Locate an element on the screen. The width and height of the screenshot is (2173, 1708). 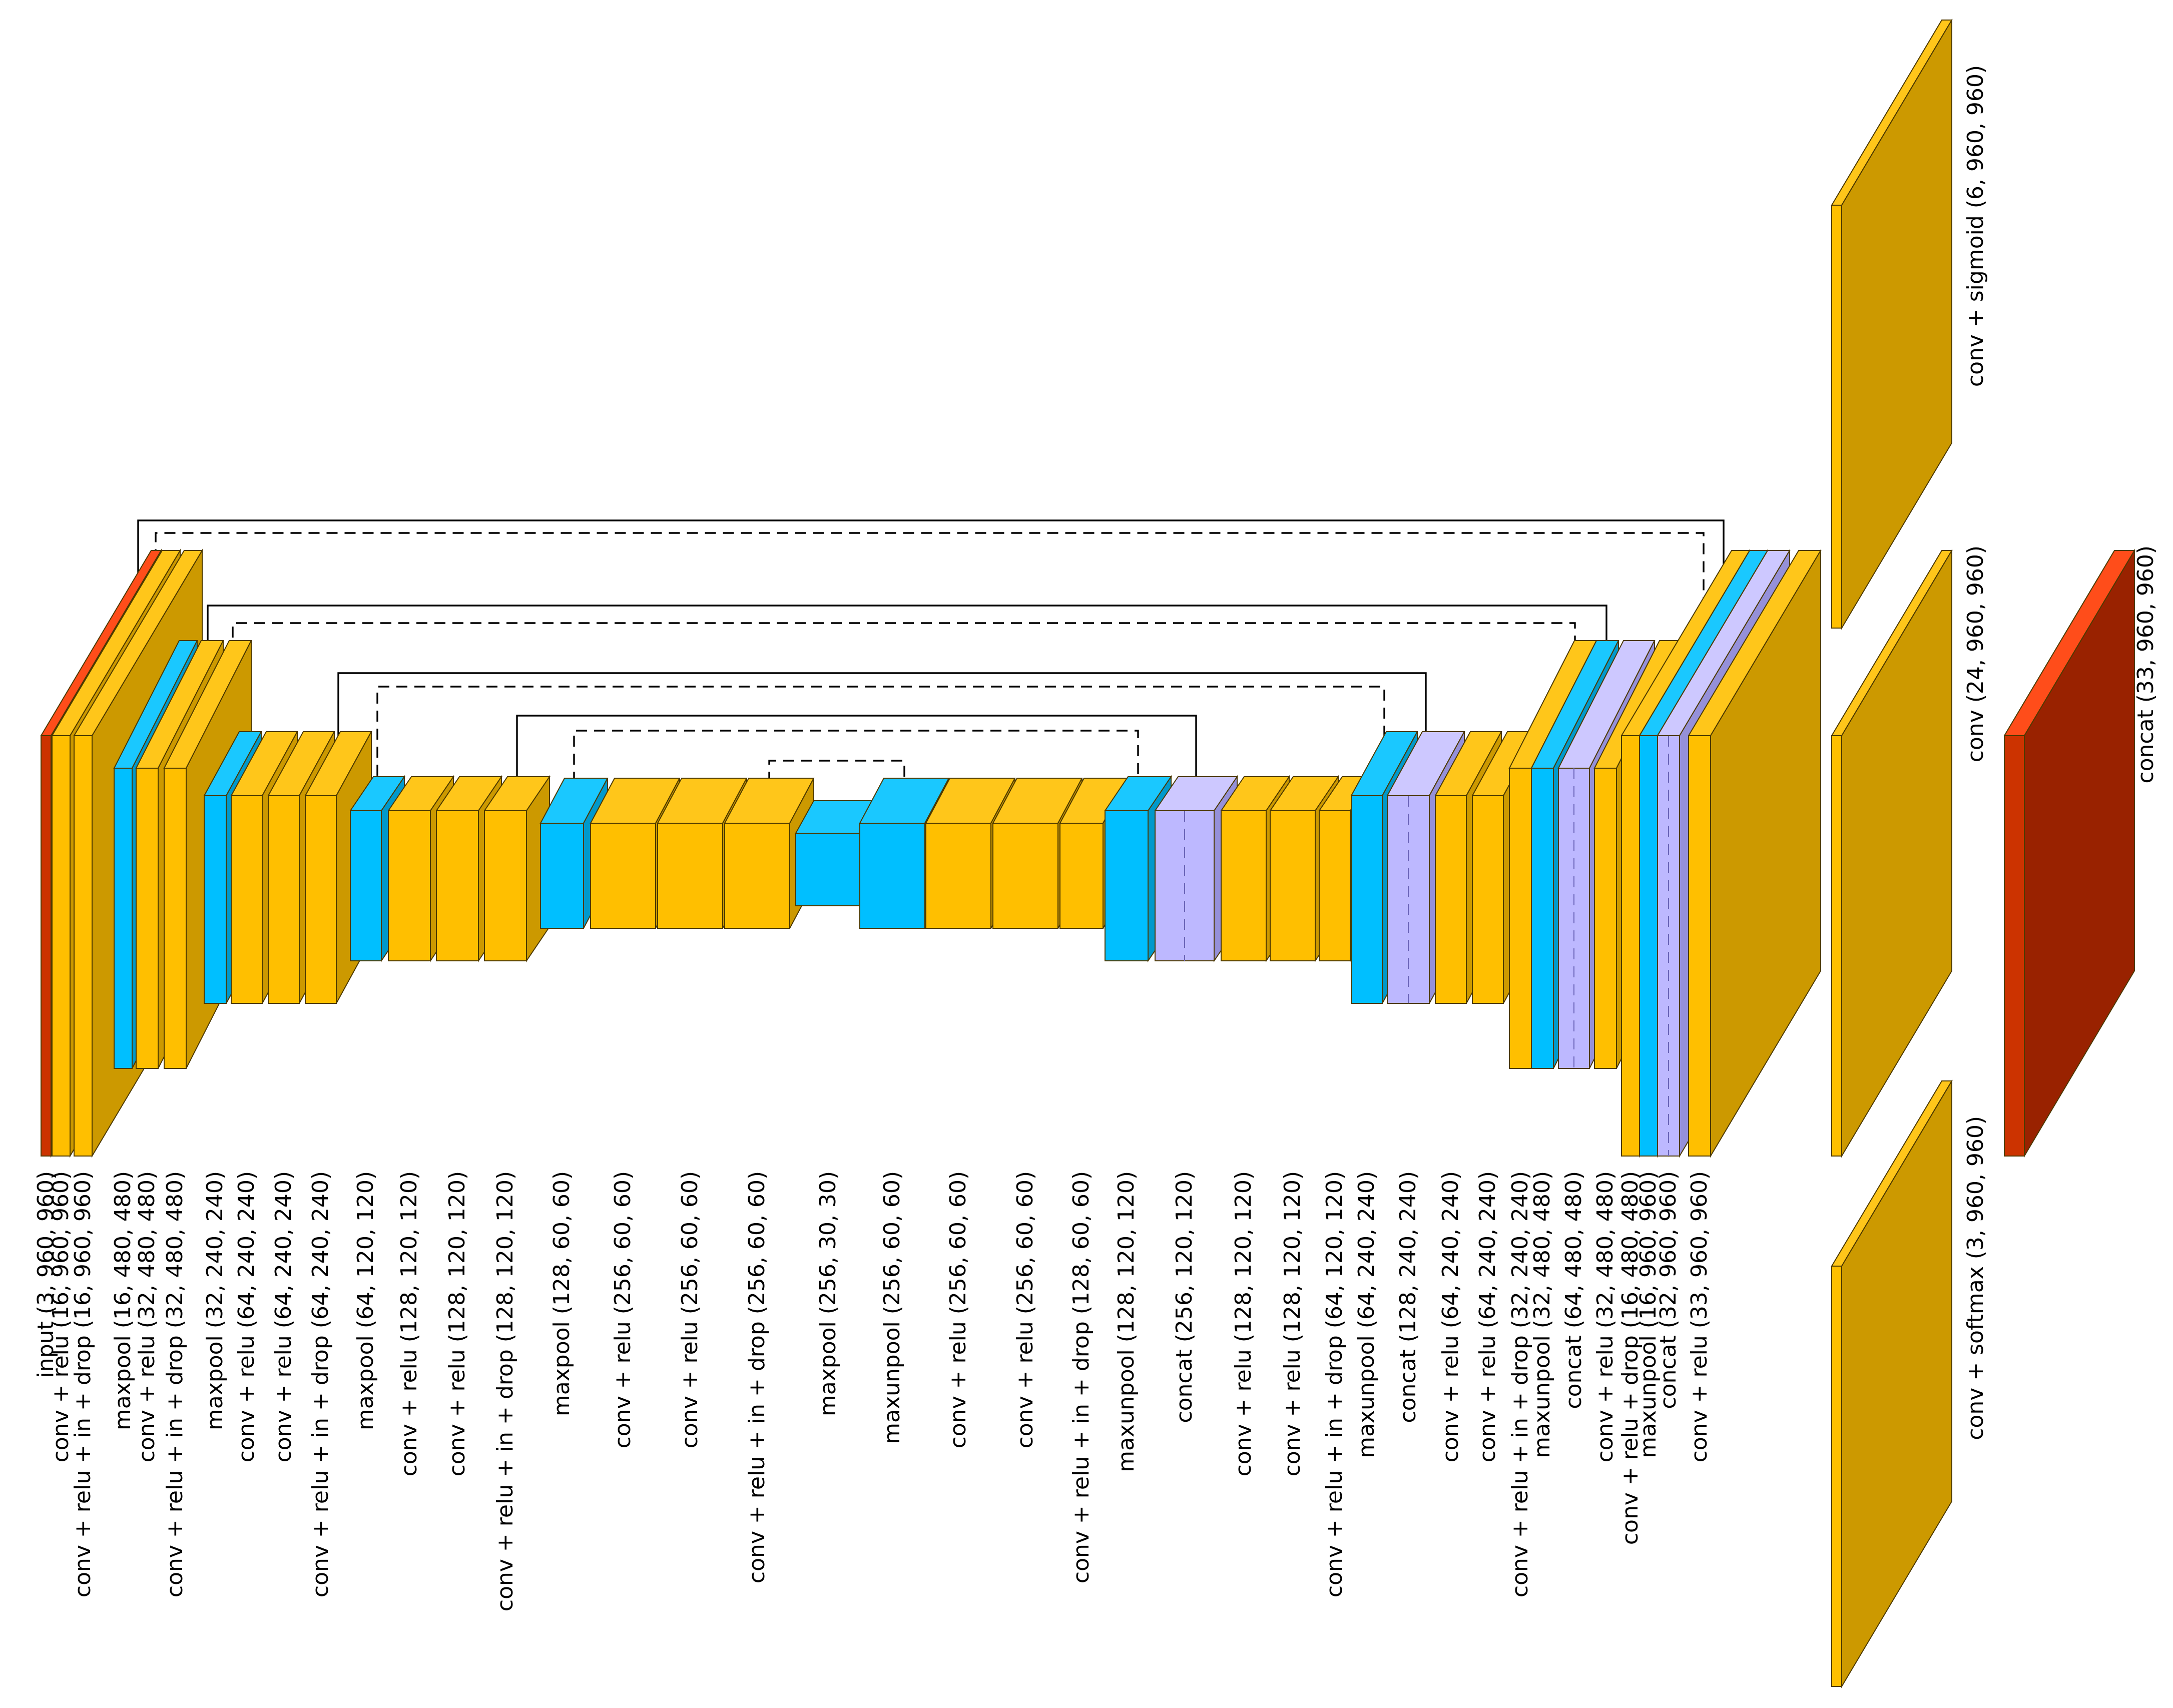
layer-label: conv + relu + in + drop (64, 120, 120) is located at coordinates (1335, 1384).